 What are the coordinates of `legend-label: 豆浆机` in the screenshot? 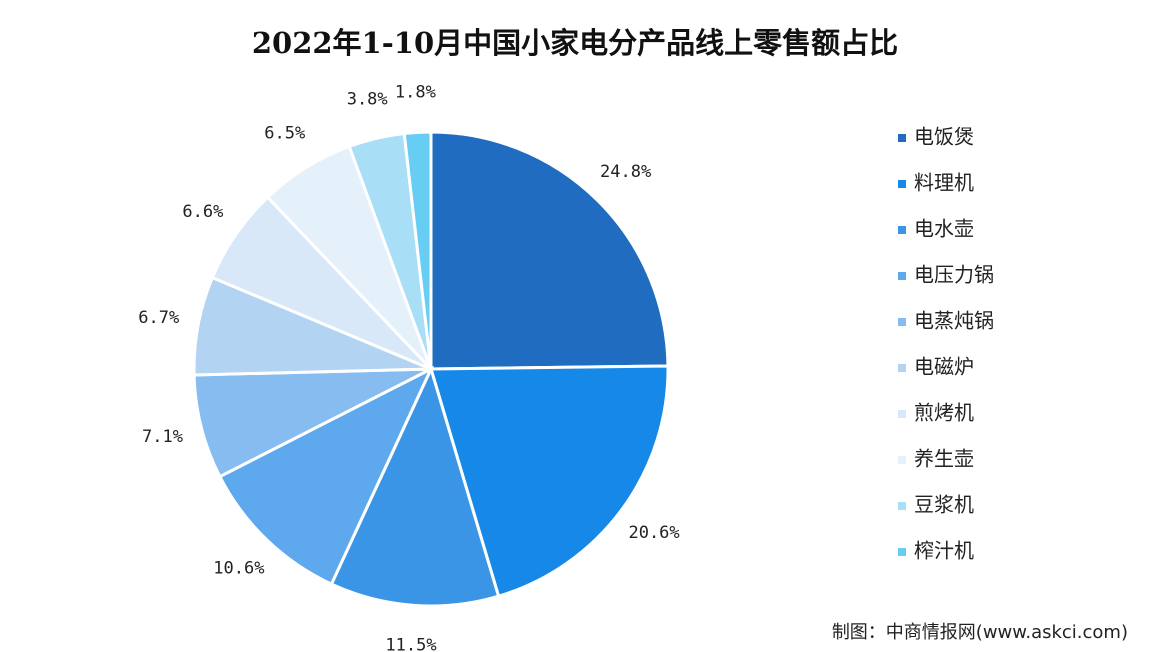 It's located at (944, 505).